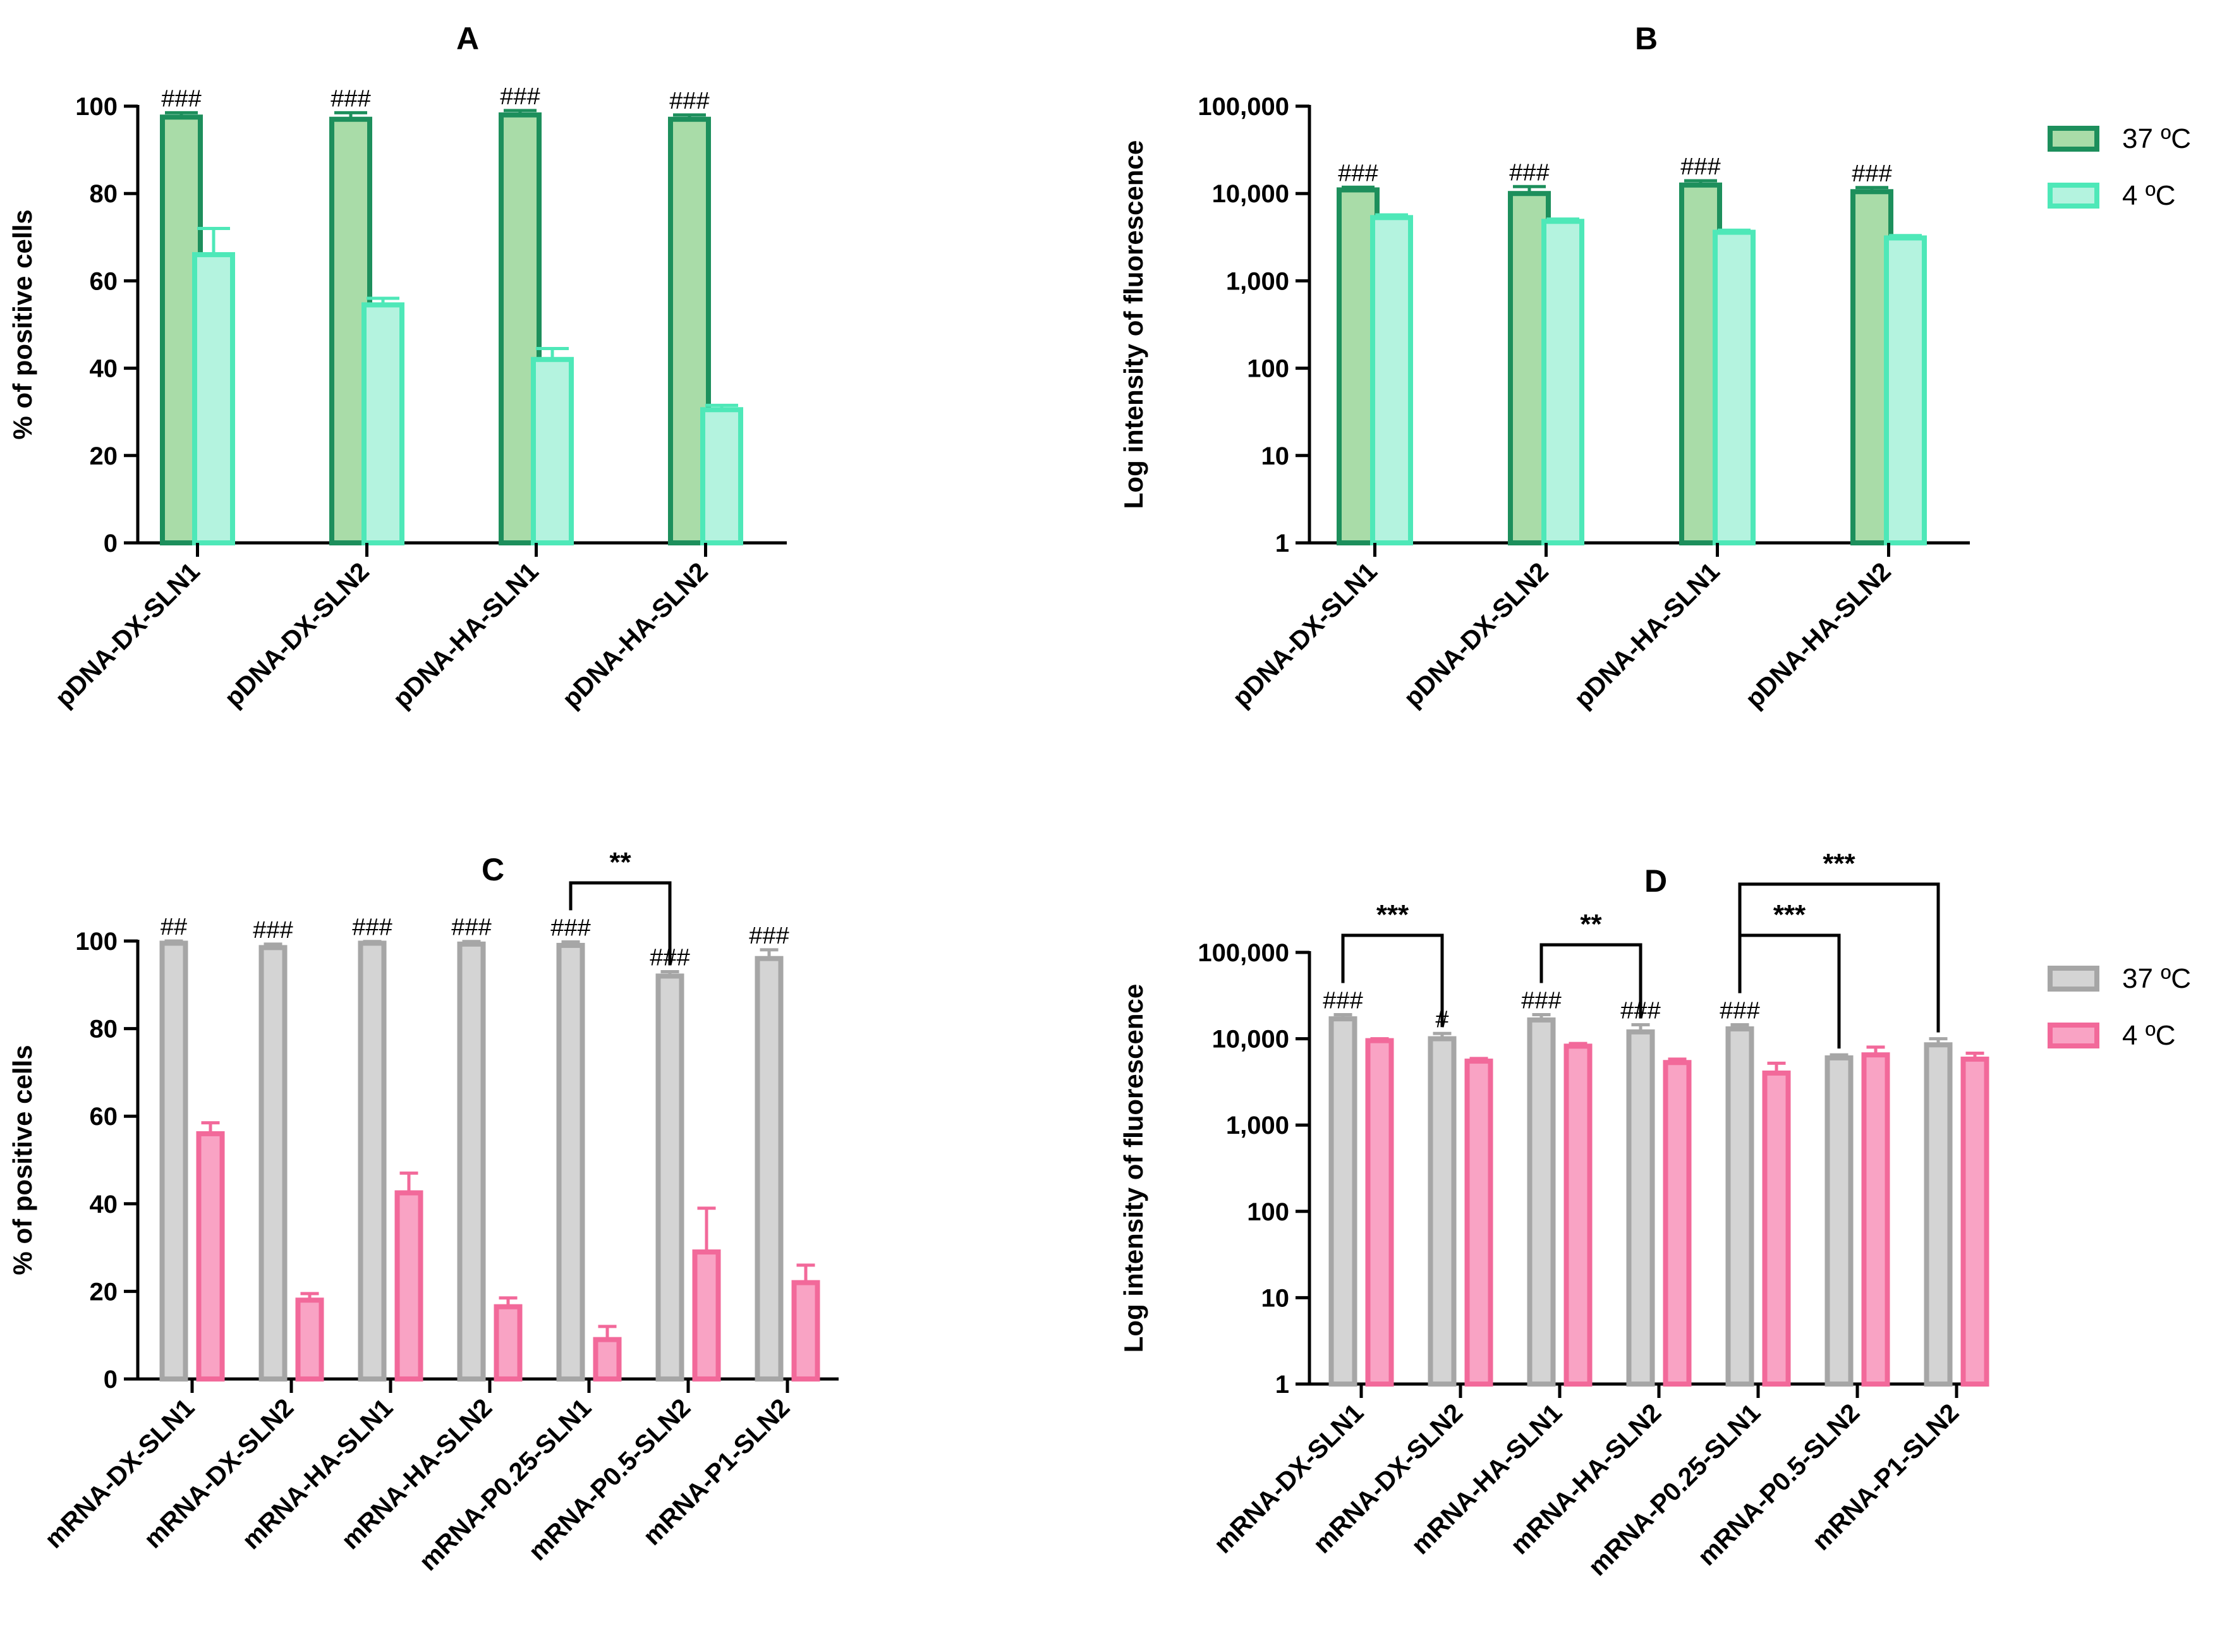 The height and width of the screenshot is (1652, 2234). I want to click on x-tick-label: pDNA-DX-SLN1, so click(127, 635).